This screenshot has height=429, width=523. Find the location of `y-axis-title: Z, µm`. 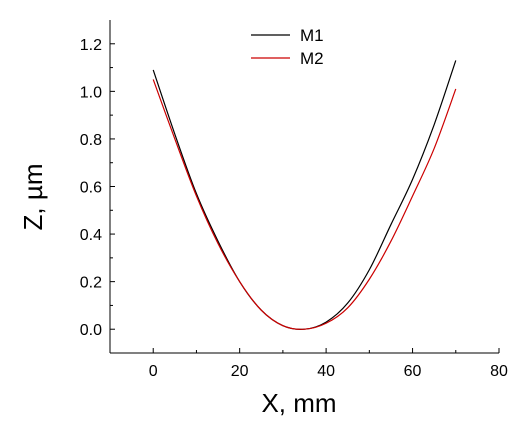

y-axis-title: Z, µm is located at coordinates (33, 197).